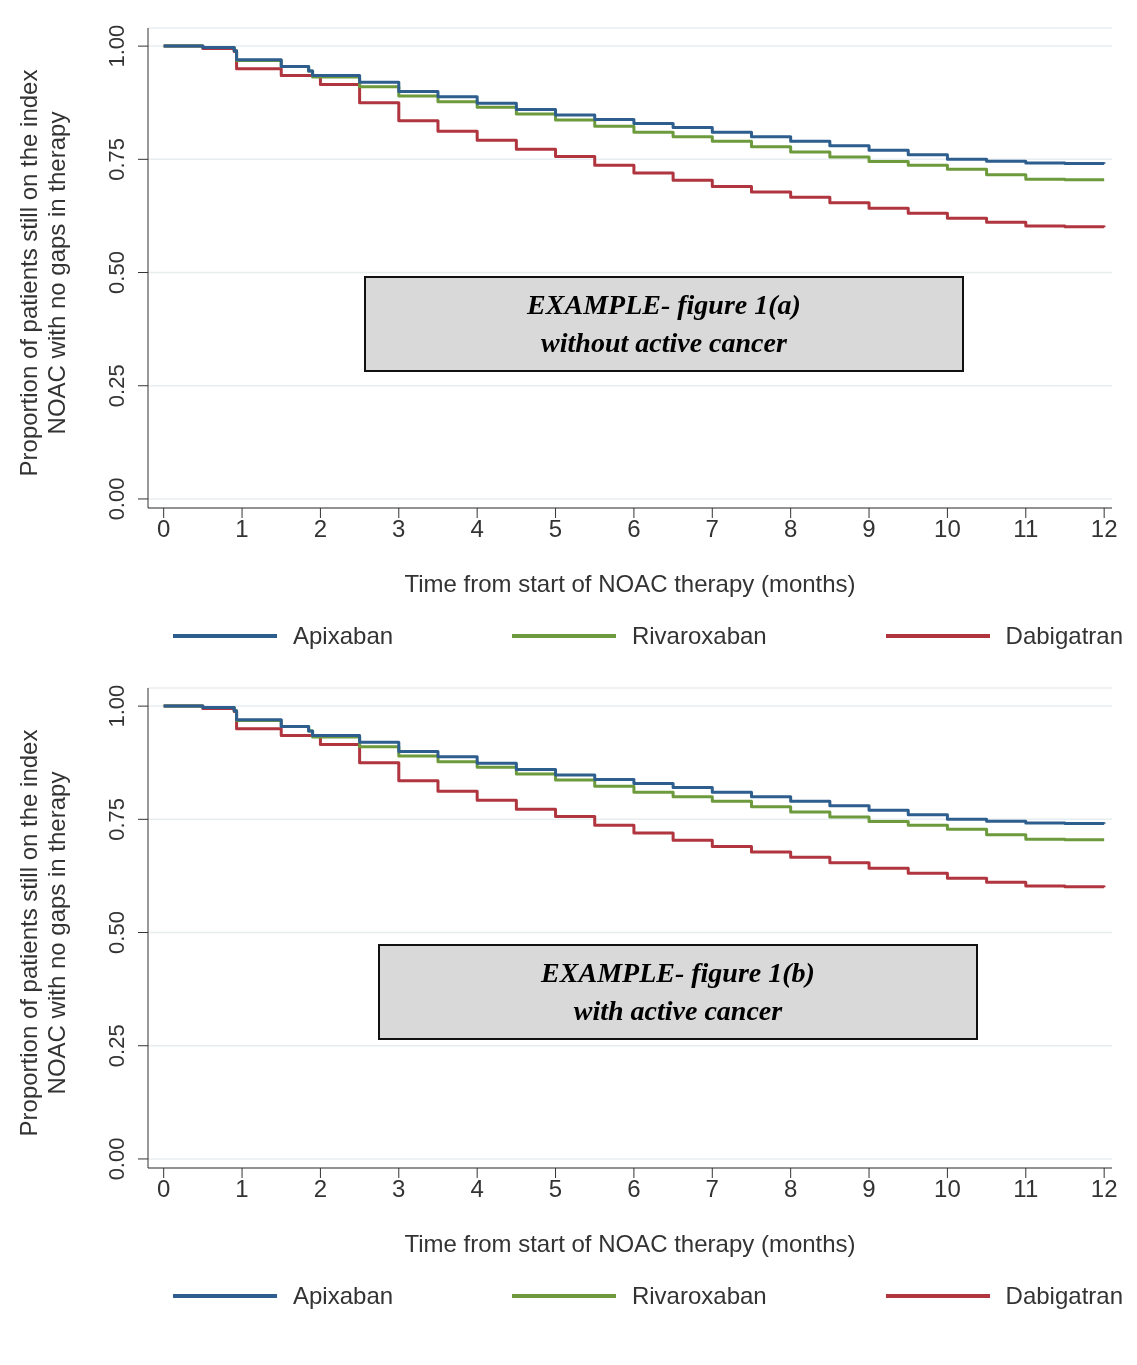 The image size is (1137, 1365). What do you see at coordinates (678, 992) in the screenshot?
I see `note-box: EXAMPLE- figure 1(b) with active cancer` at bounding box center [678, 992].